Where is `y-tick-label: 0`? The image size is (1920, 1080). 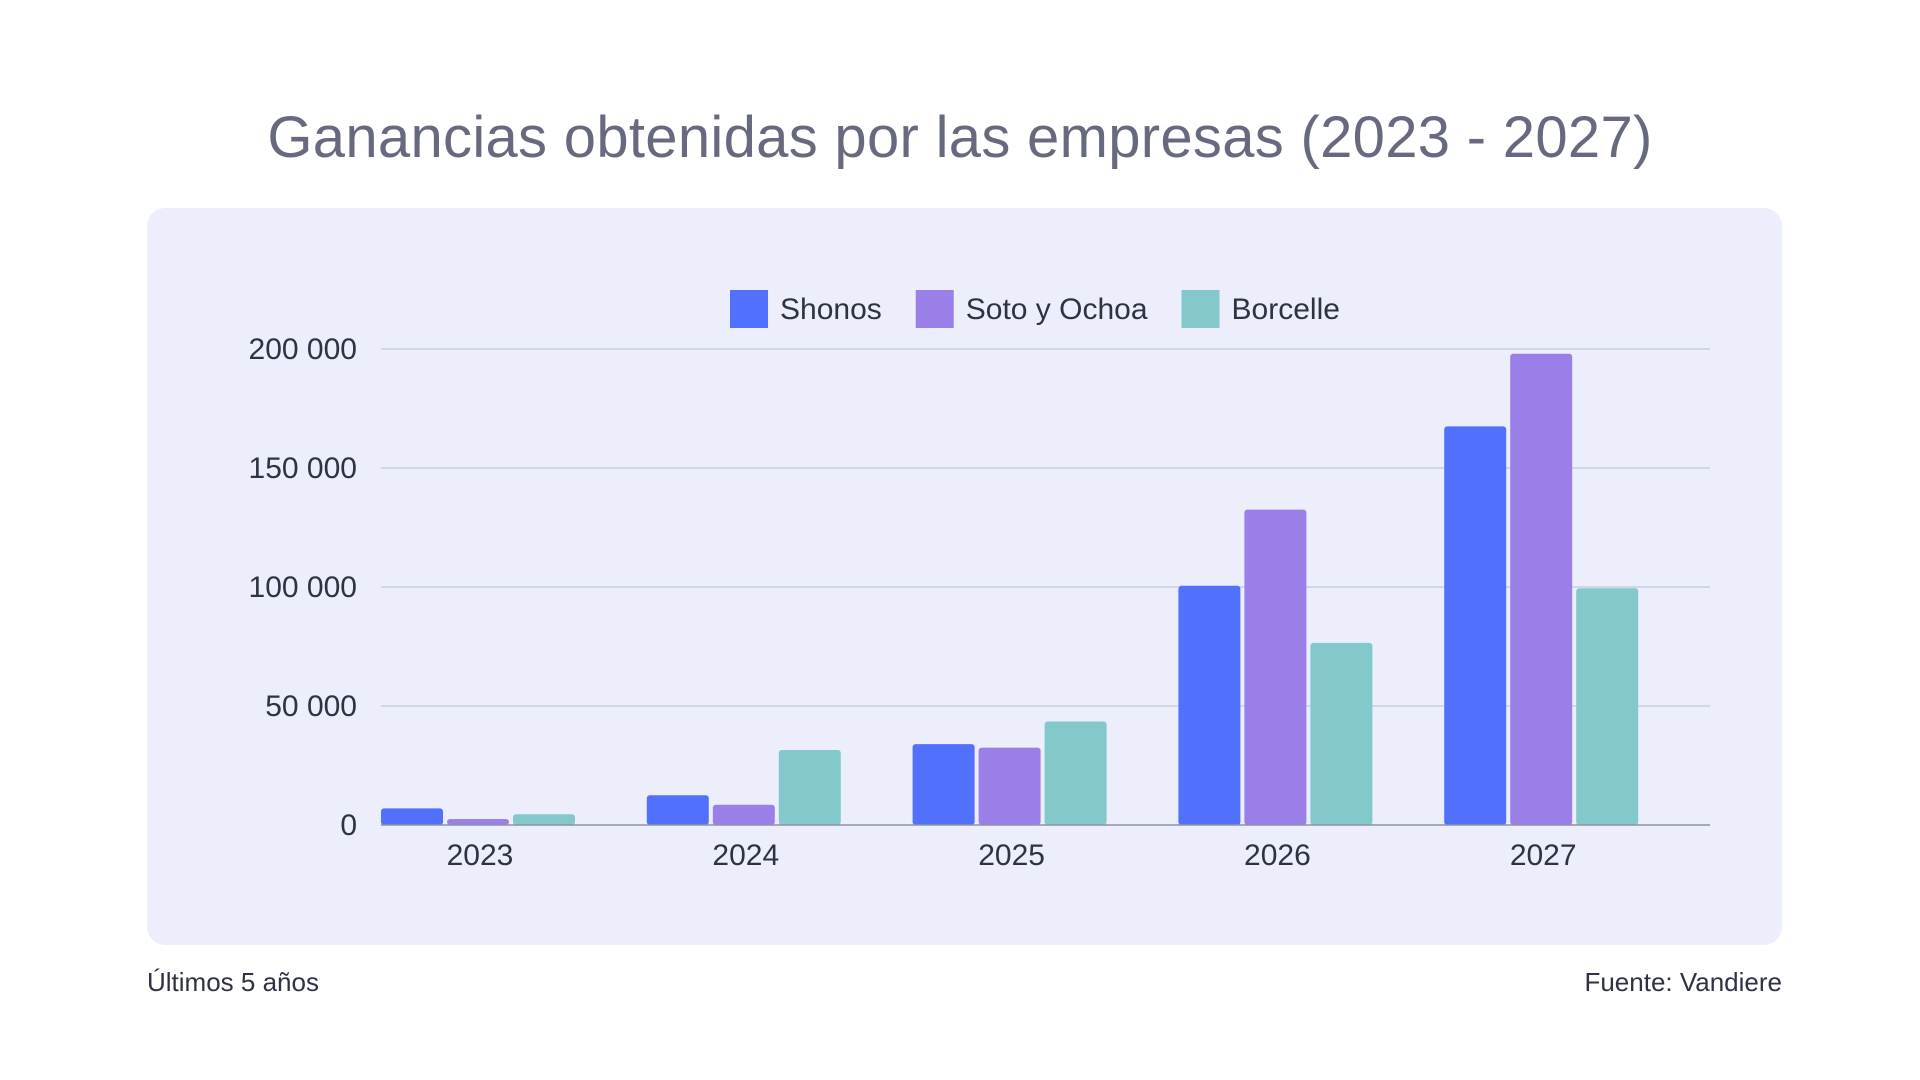 y-tick-label: 0 is located at coordinates (348, 825).